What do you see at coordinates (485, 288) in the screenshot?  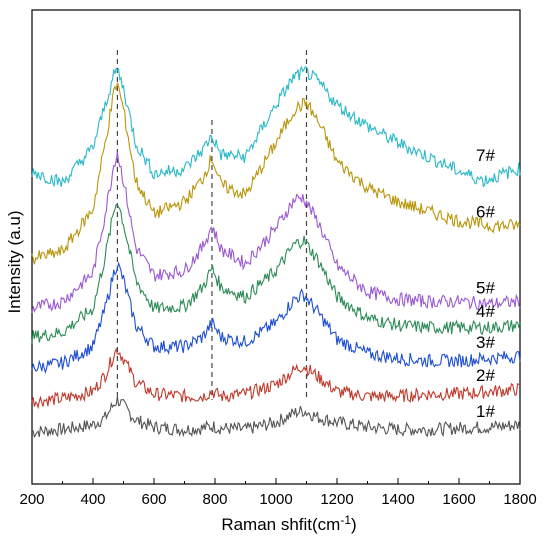 I see `series-label-5: 5#` at bounding box center [485, 288].